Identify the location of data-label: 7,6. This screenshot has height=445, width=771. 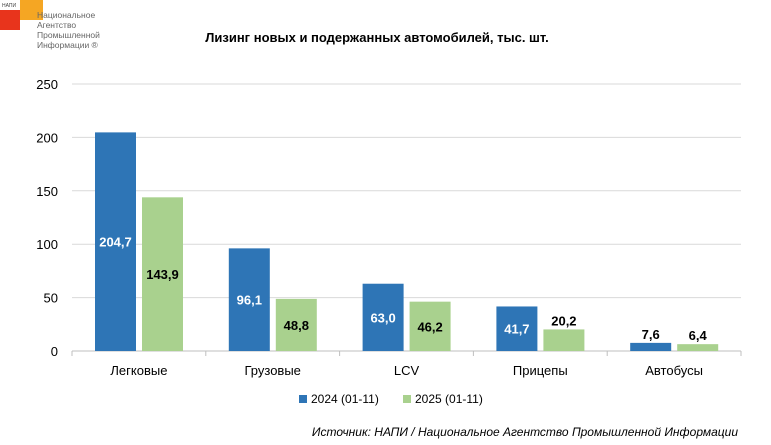
(651, 334).